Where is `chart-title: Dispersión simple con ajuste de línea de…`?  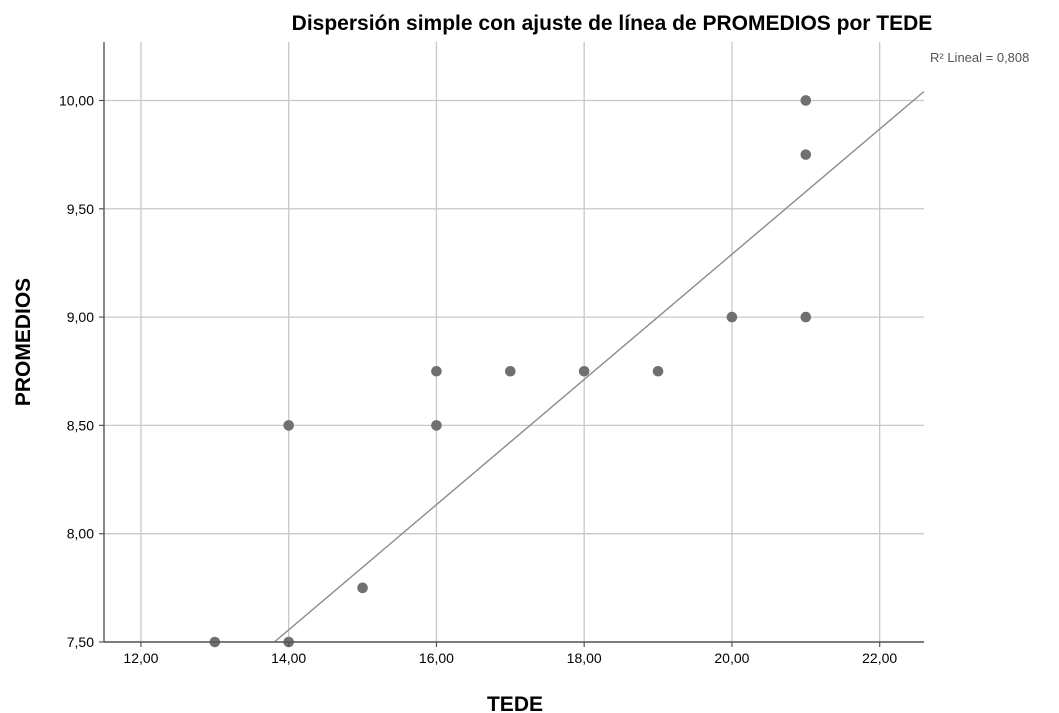 chart-title: Dispersión simple con ajuste de línea de… is located at coordinates (612, 23).